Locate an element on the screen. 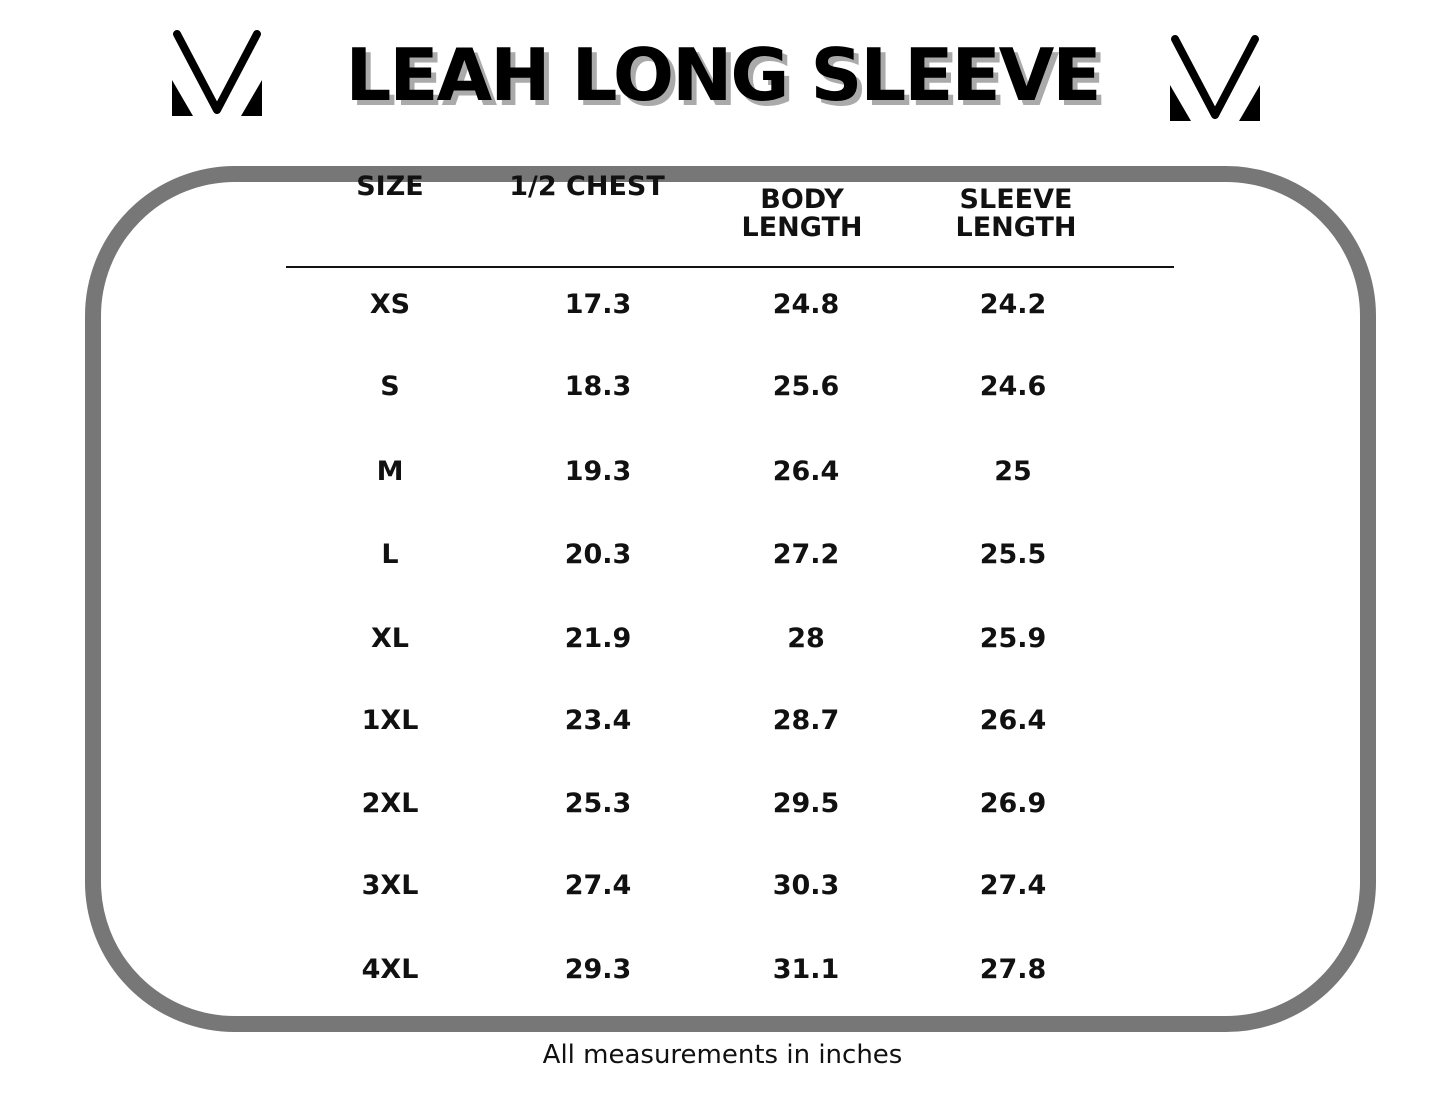 This screenshot has width=1445, height=1116. cell-sleeve-length: 25.9 is located at coordinates (1013, 638).